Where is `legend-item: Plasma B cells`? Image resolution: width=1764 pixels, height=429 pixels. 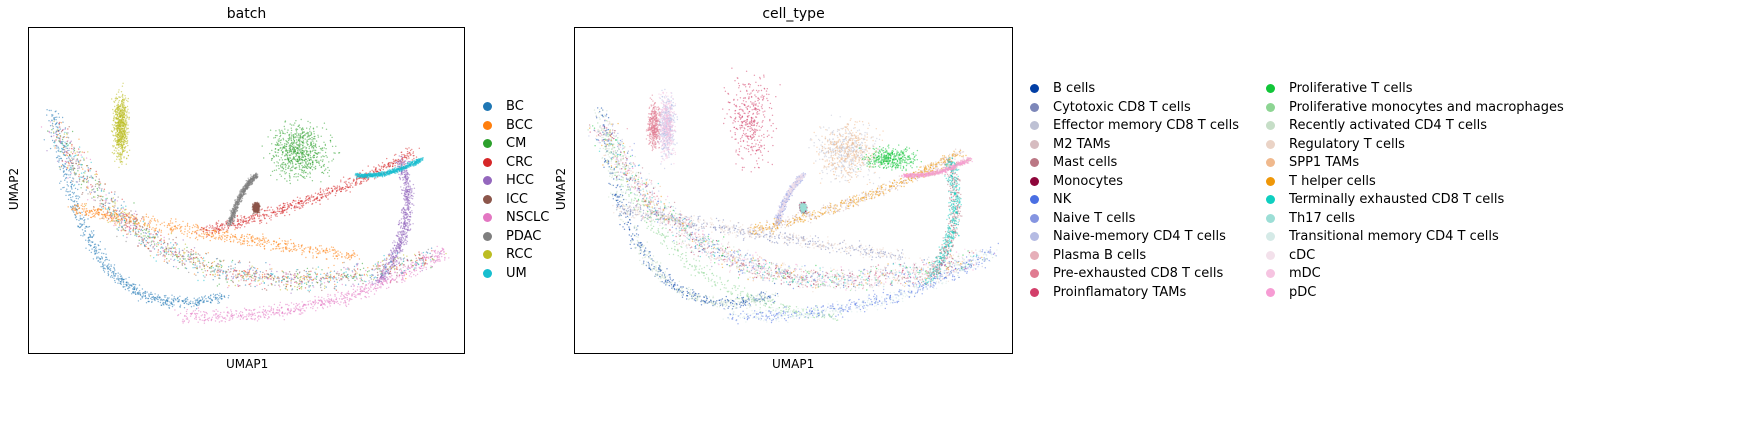
legend-item: Plasma B cells is located at coordinates (1088, 255).